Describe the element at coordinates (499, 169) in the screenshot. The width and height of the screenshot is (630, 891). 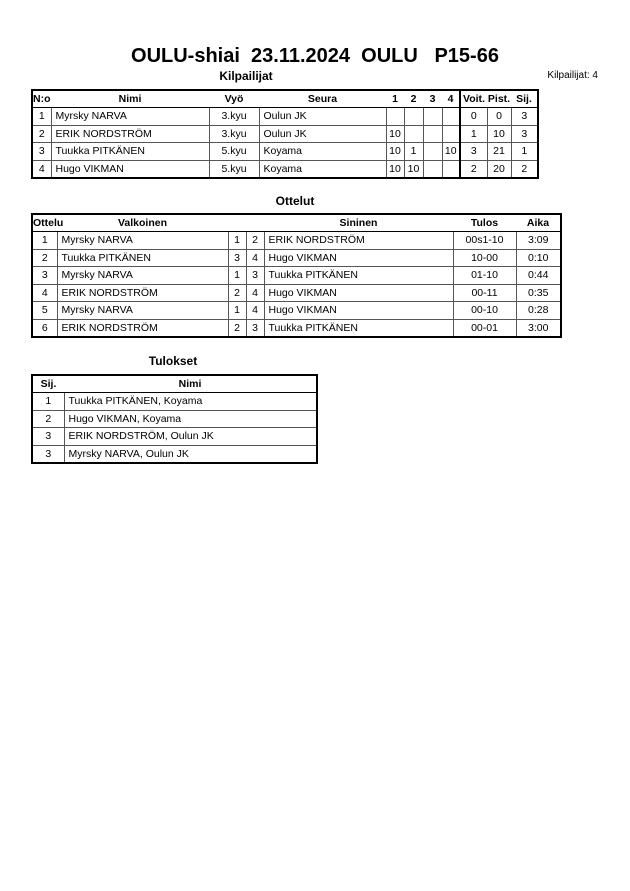
I see `table-cell: 20` at that location.